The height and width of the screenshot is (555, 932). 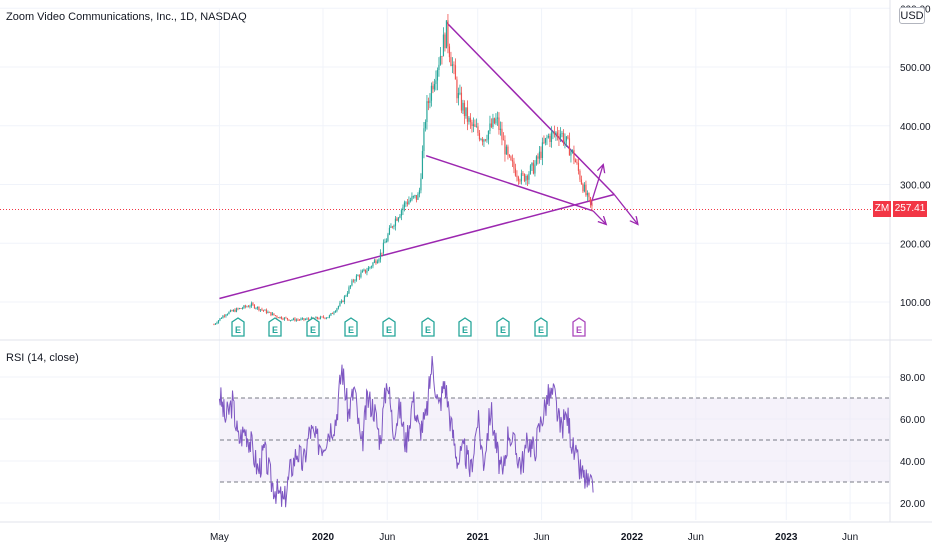 What do you see at coordinates (625, 209) in the screenshot?
I see `projection-arrow` at bounding box center [625, 209].